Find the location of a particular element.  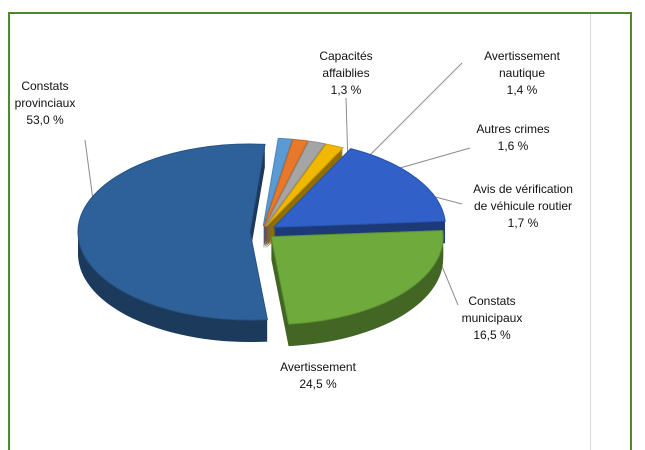

category-label: Constats provinciaux is located at coordinates (45, 94).